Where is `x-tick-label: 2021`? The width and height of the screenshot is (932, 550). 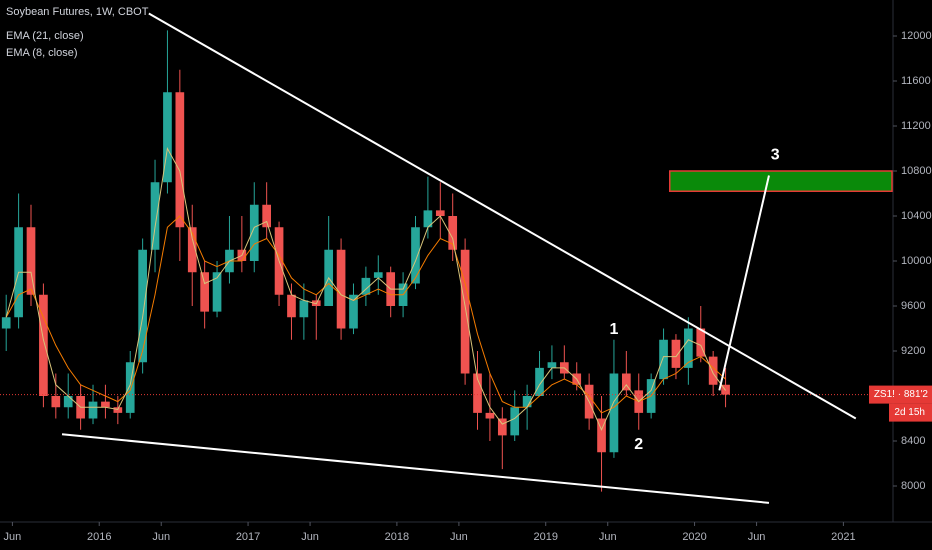 x-tick-label: 2021 is located at coordinates (843, 537).